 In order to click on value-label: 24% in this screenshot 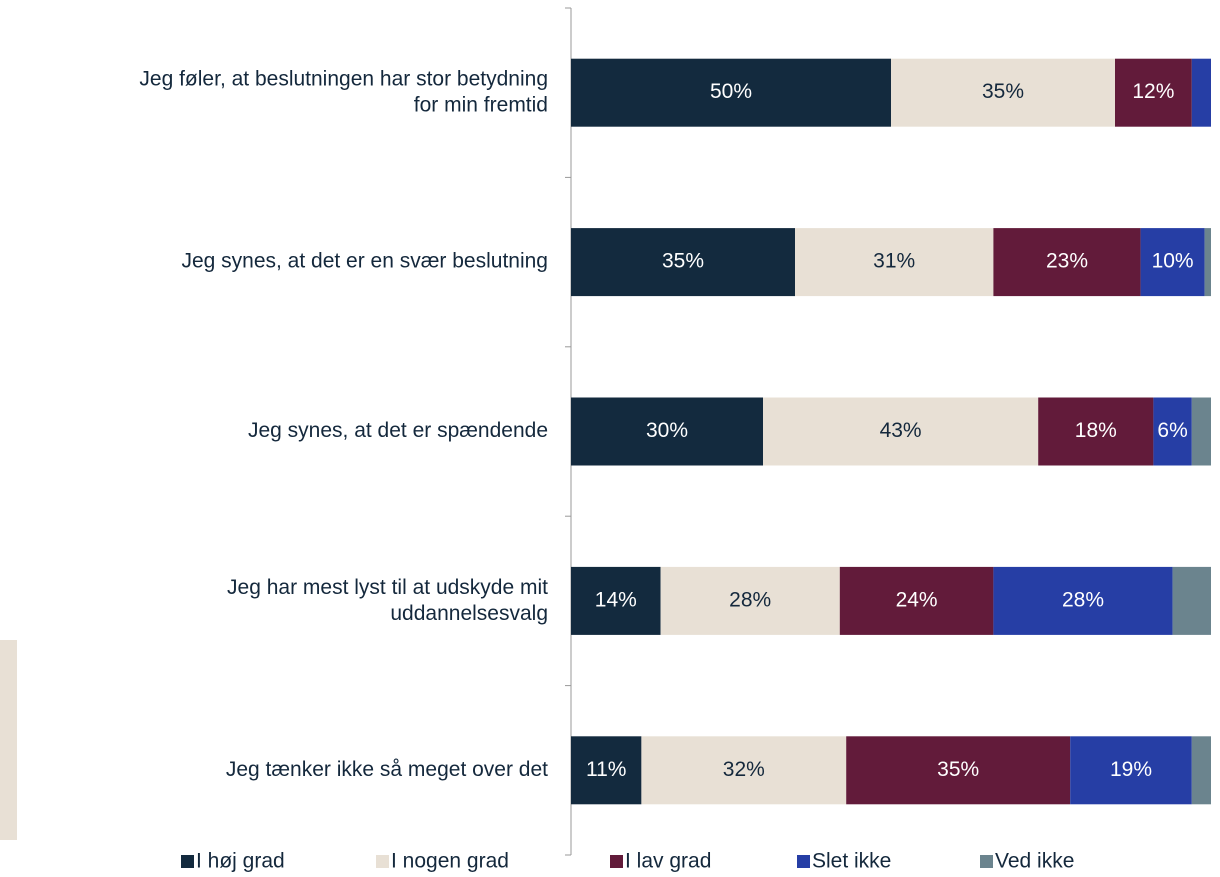, I will do `click(917, 599)`.